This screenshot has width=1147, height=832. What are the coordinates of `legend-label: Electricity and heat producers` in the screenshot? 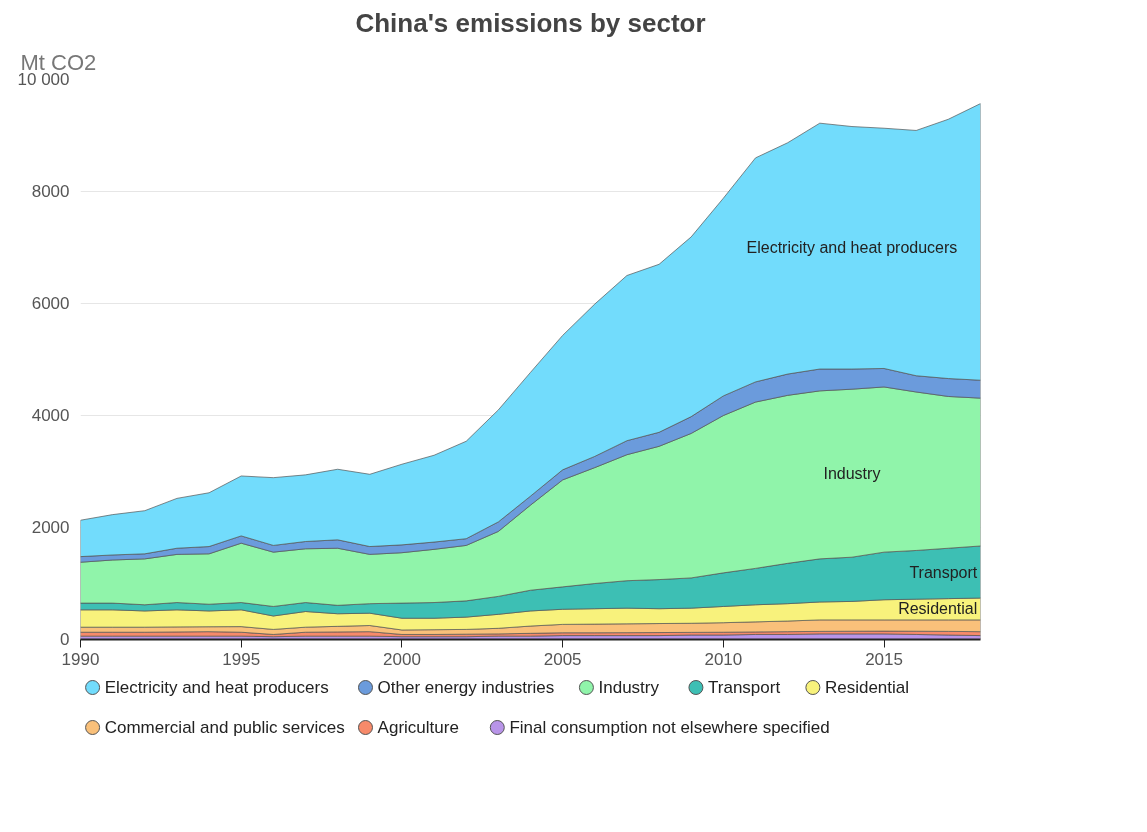 It's located at (216, 687).